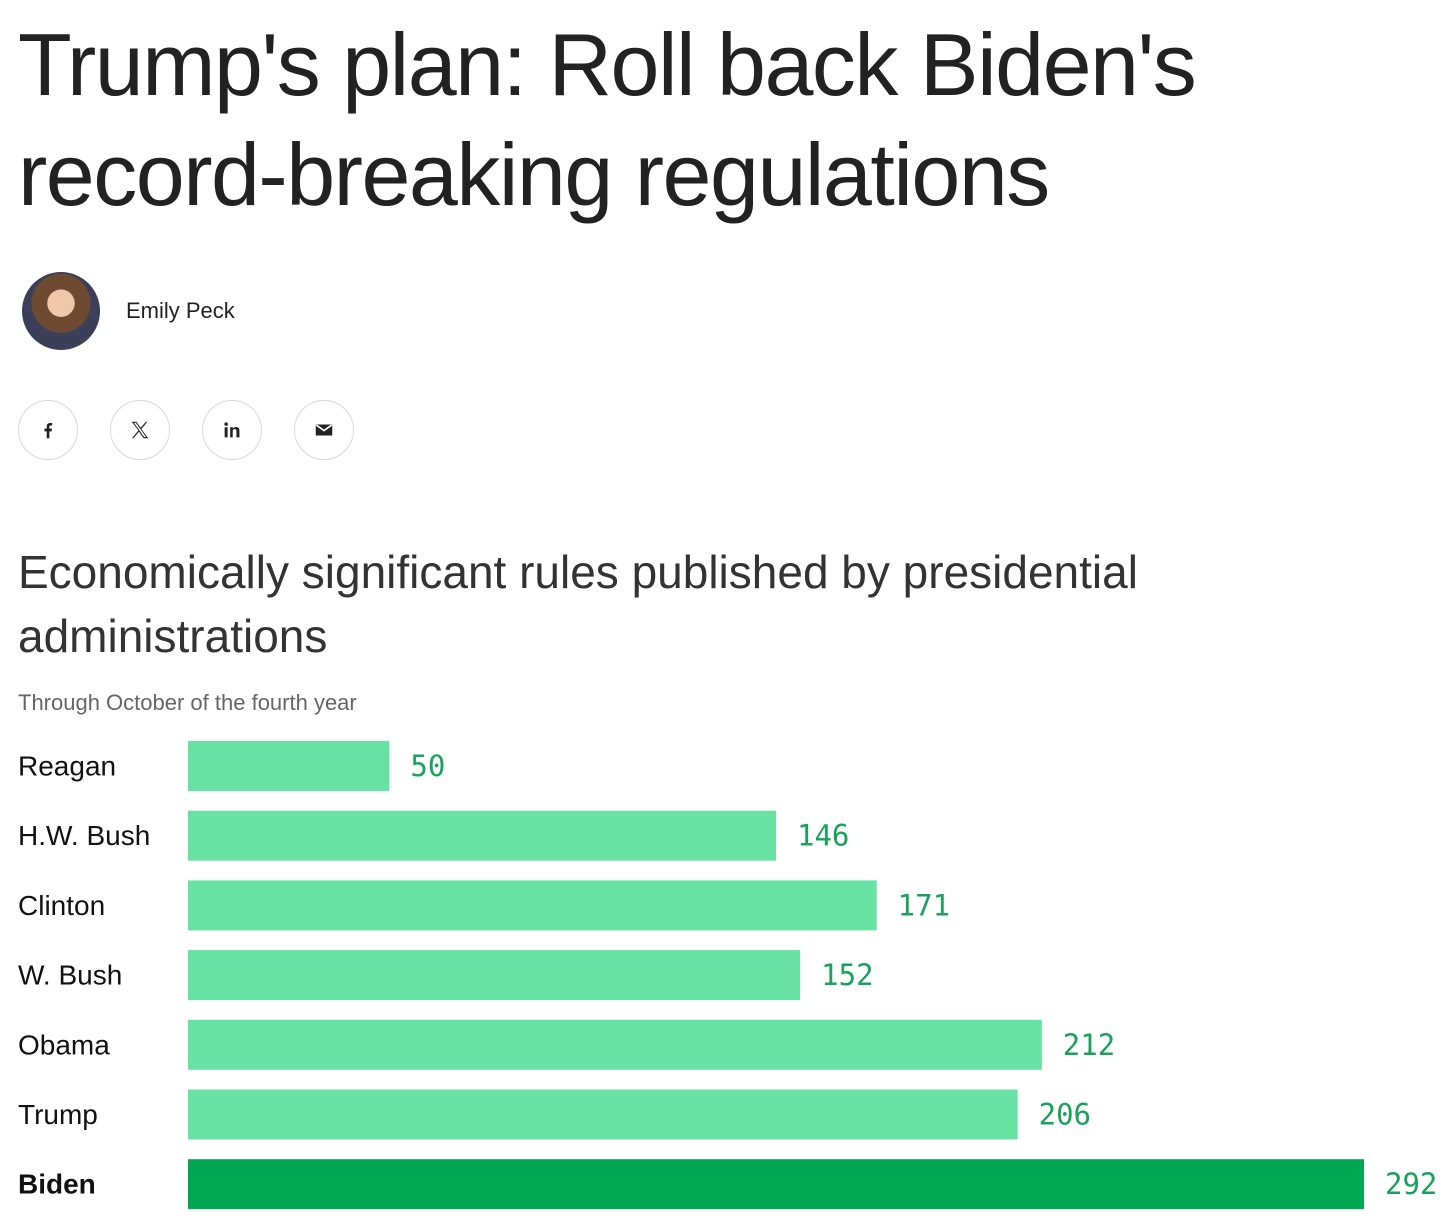 The image size is (1456, 1232). Describe the element at coordinates (847, 975) in the screenshot. I see `bar-value-label: 152` at that location.